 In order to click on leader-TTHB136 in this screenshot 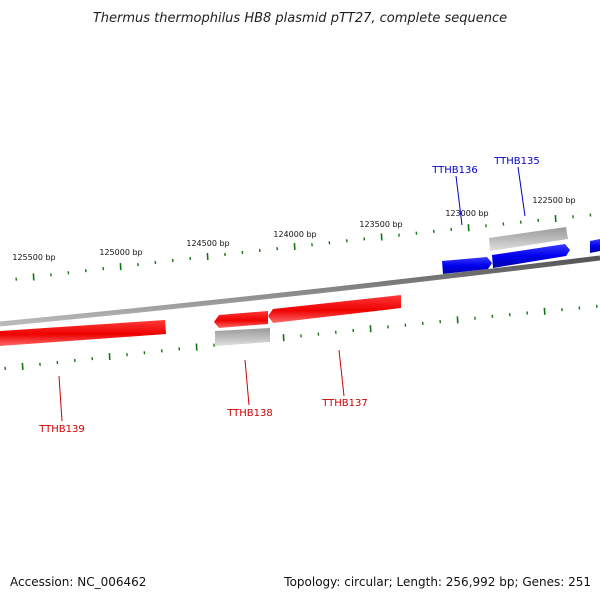, I will do `click(459, 200)`.